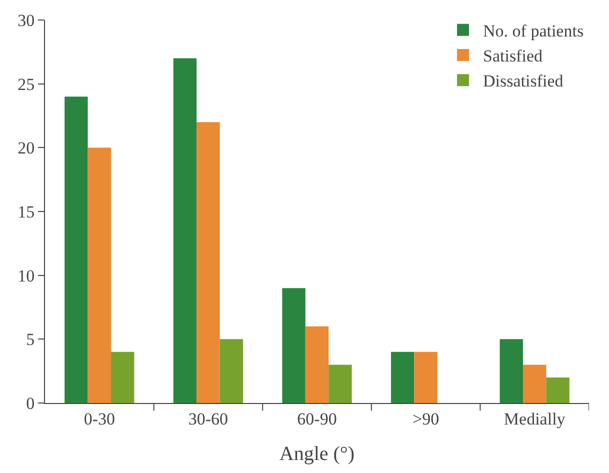 This screenshot has height=473, width=609. What do you see at coordinates (535, 418) in the screenshot?
I see `x-tick-label: Medially` at bounding box center [535, 418].